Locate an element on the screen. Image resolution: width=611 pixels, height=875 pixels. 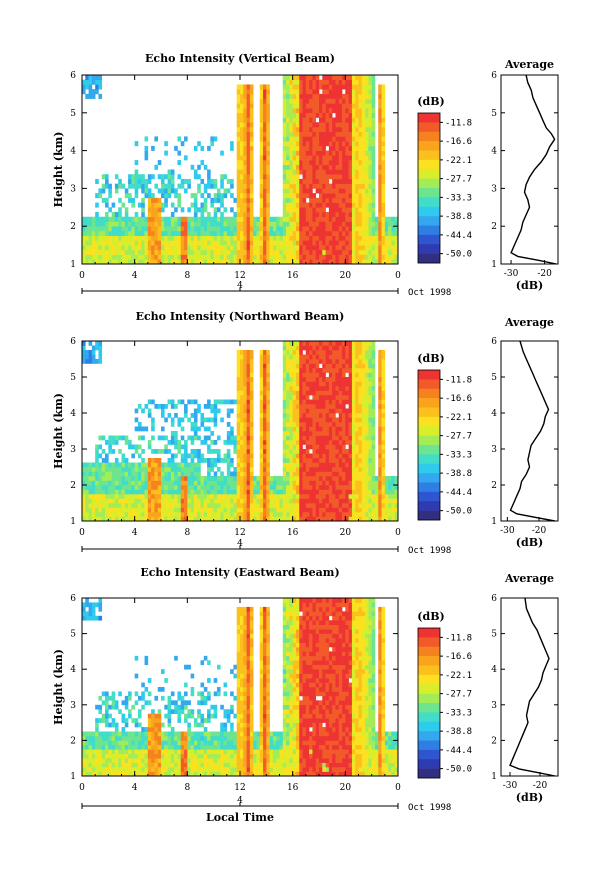
colorbar-label: -38.8 is located at coordinates (458, 217).